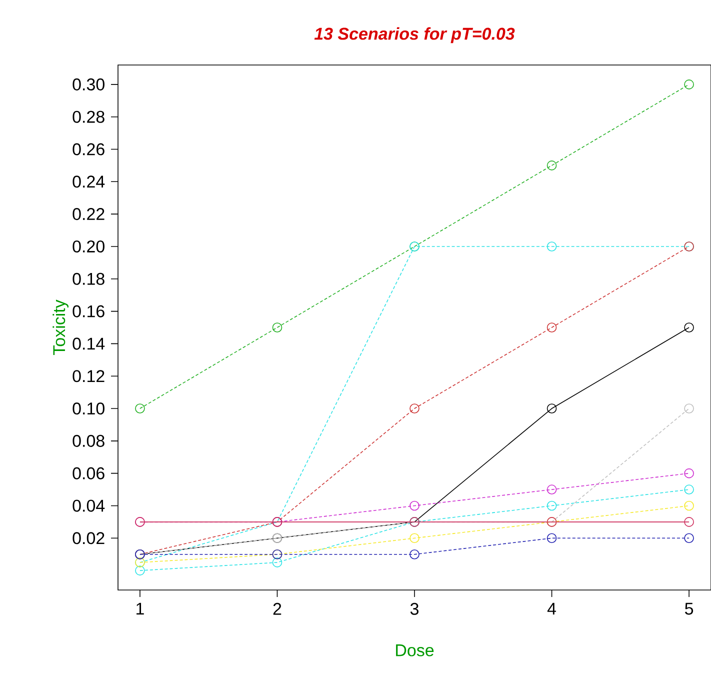 This screenshot has width=711, height=697. I want to click on x-axis-title: Dose, so click(415, 650).